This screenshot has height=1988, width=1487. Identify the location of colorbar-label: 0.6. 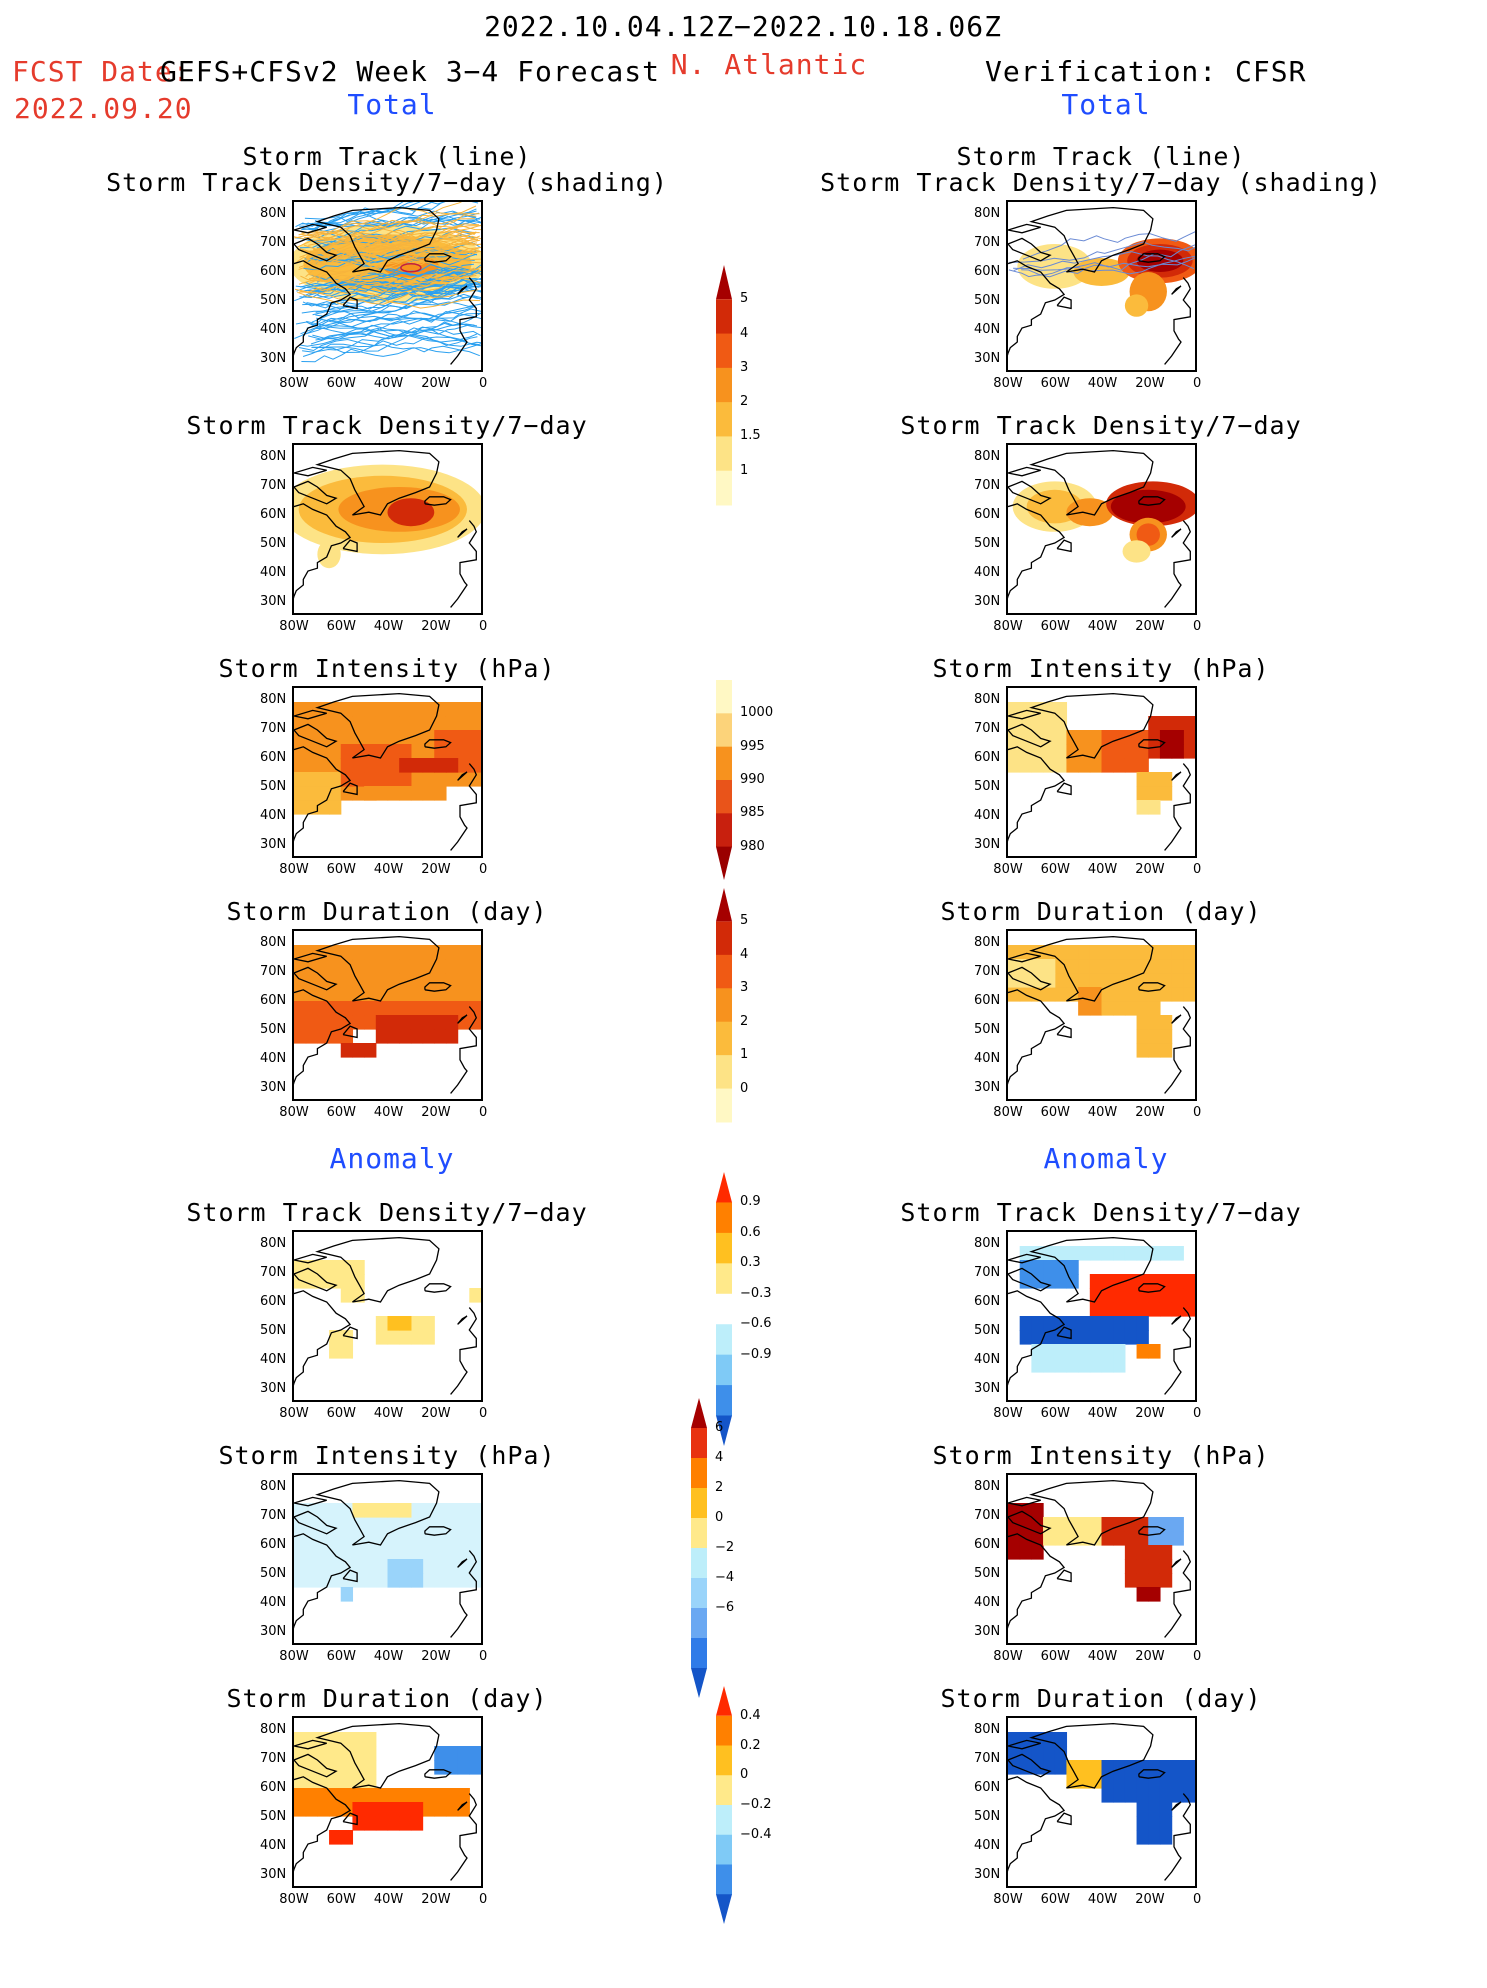
(750, 1232).